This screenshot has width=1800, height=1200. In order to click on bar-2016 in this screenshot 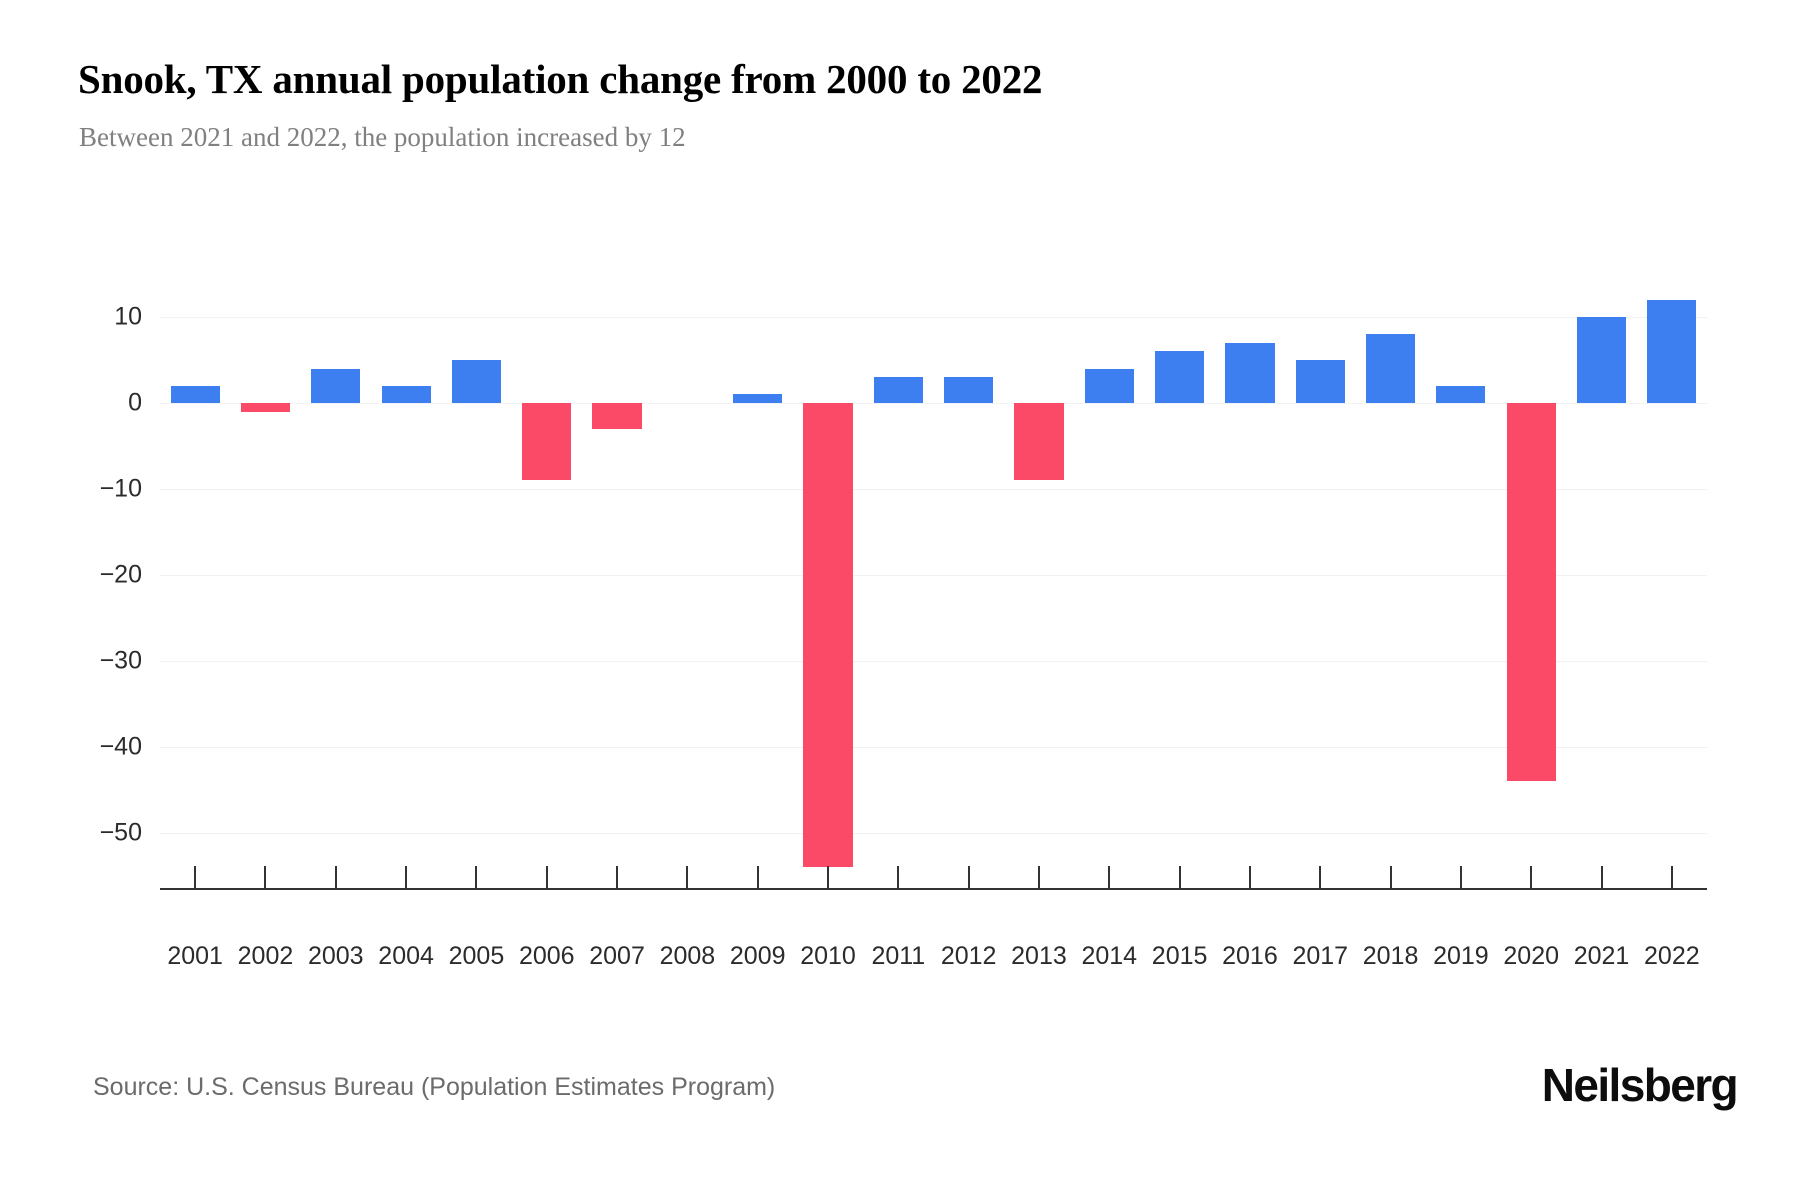, I will do `click(1250, 372)`.